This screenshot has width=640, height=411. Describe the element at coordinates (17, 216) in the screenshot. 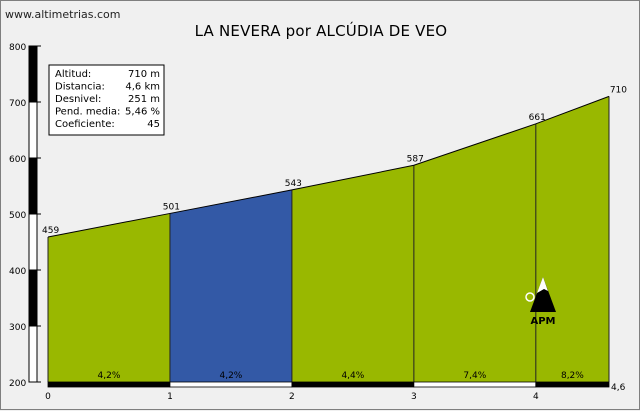

I see `y-tick-label: 500` at that location.